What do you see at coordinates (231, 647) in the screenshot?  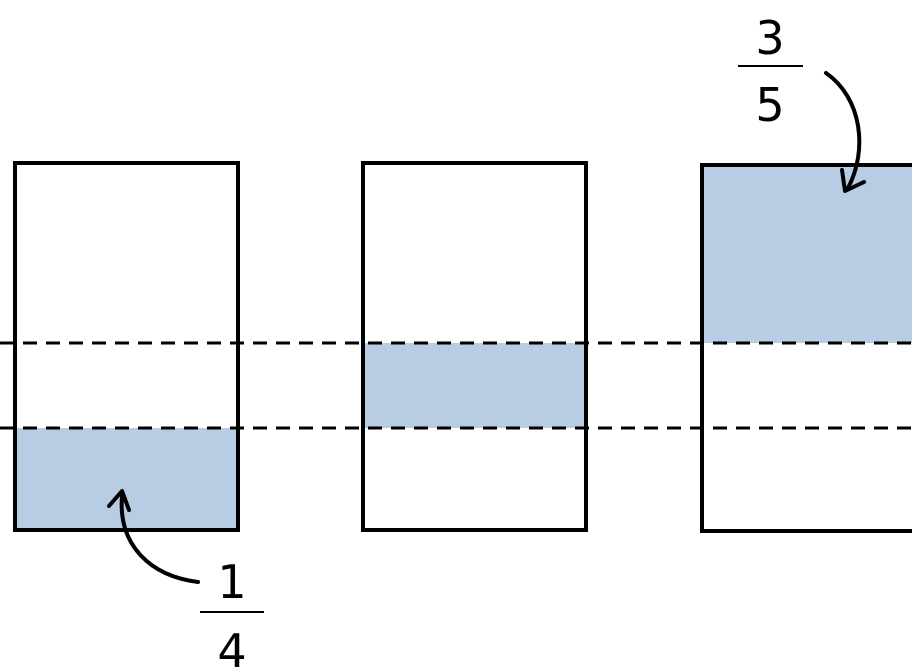 I see `fraction-denominator-left: 4` at bounding box center [231, 647].